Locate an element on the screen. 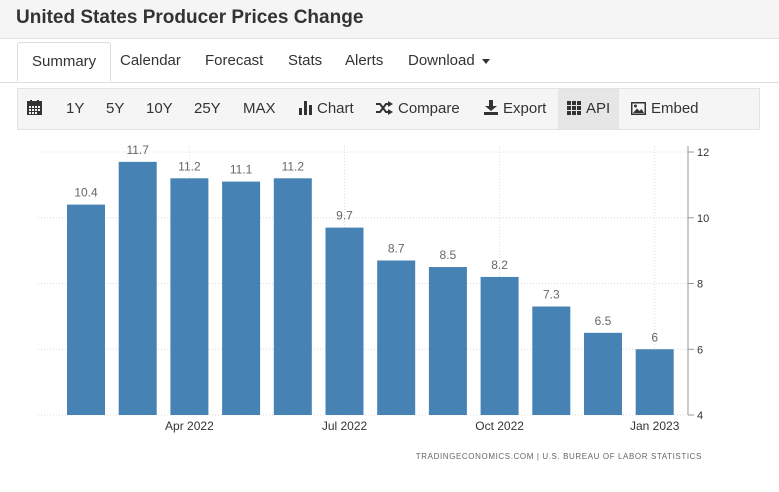  compare-label: Compare is located at coordinates (429, 108).